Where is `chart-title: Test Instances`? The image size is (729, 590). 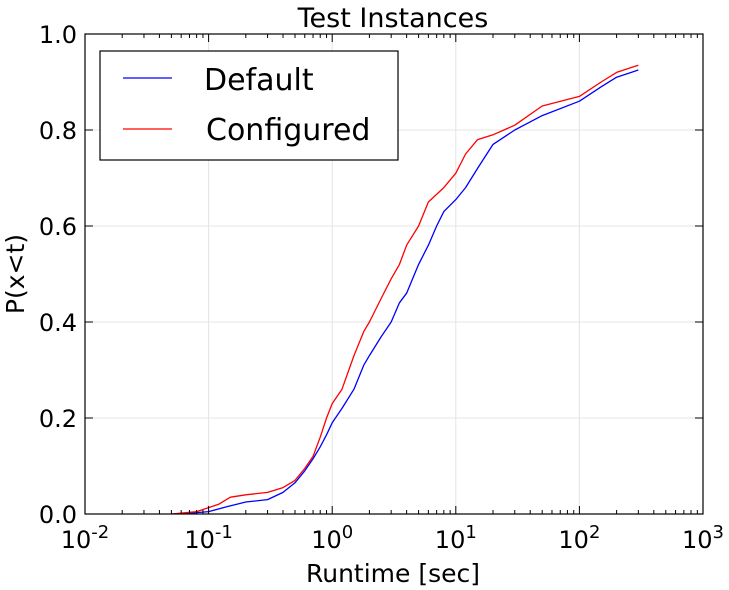
chart-title: Test Instances is located at coordinates (393, 18).